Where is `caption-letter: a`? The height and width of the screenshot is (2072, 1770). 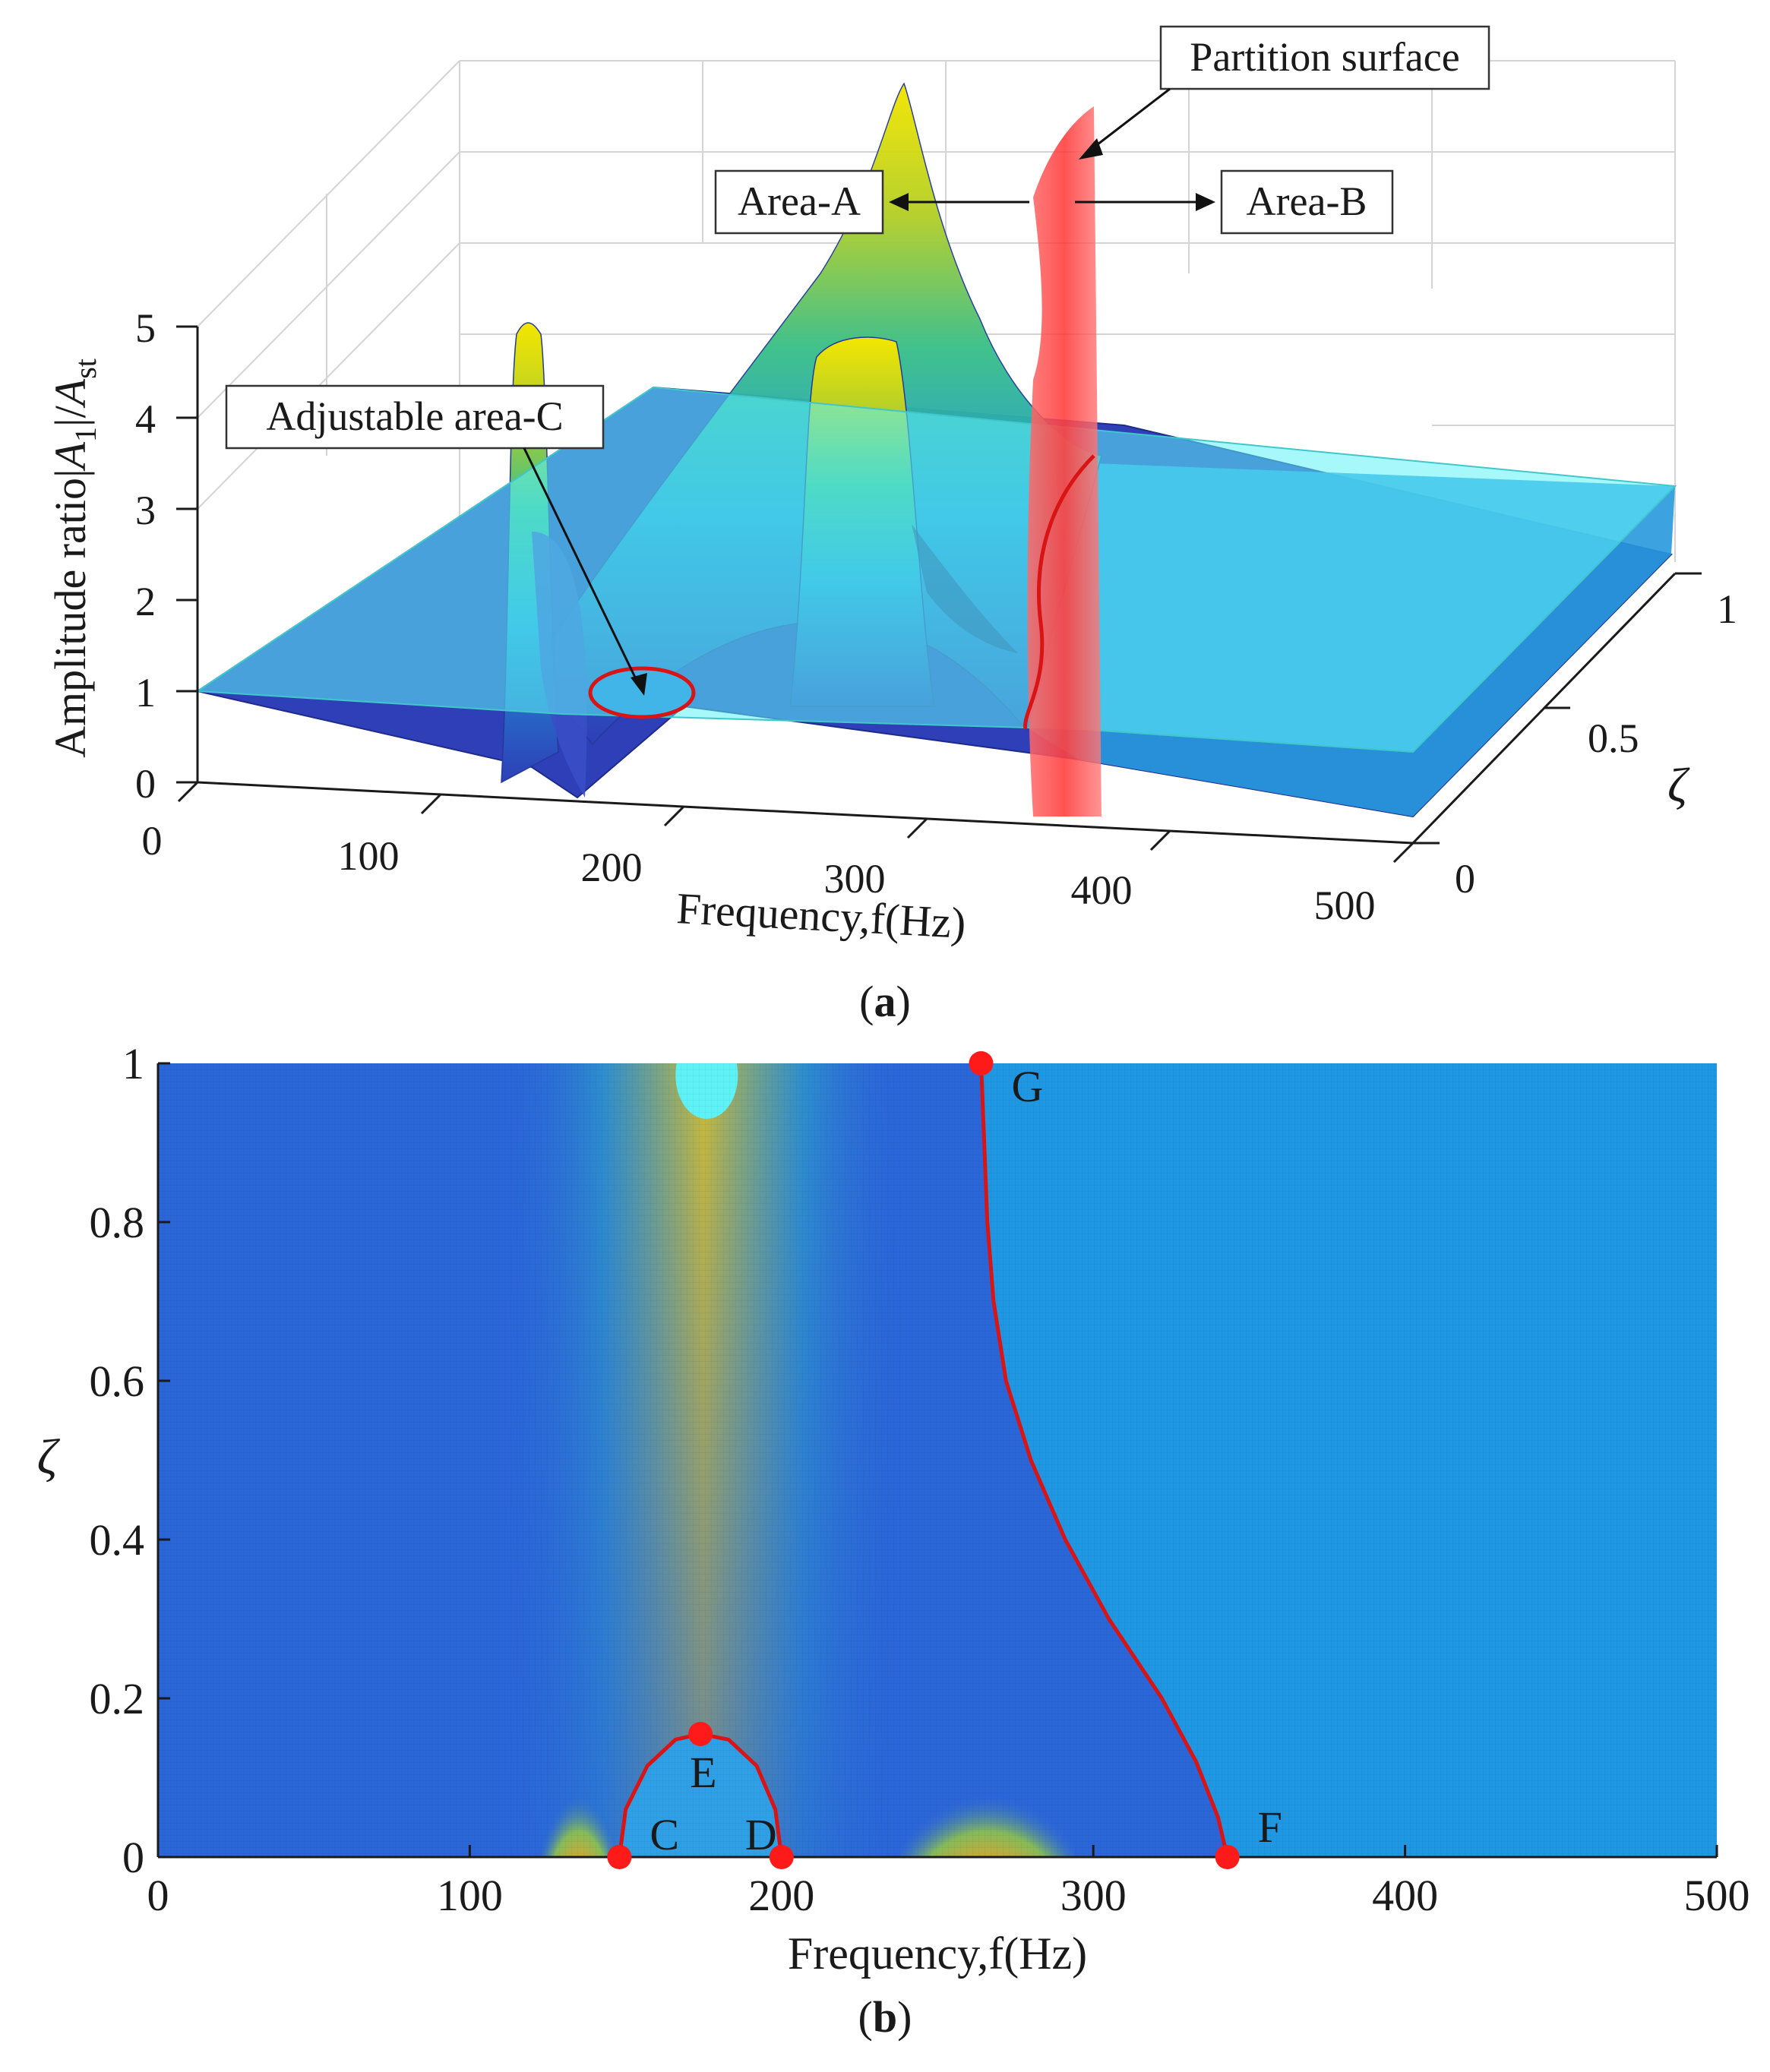
caption-letter: a is located at coordinates (885, 1001).